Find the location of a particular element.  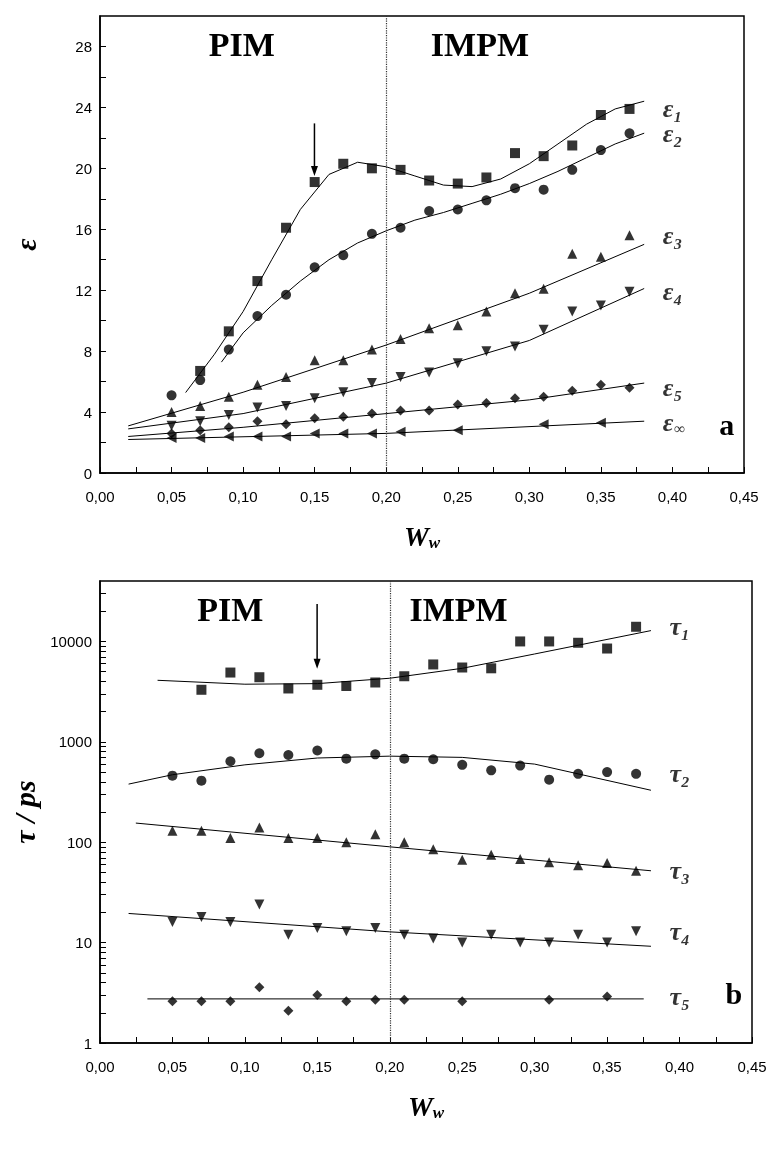

y-tick-label: 24 is located at coordinates (83, 107).